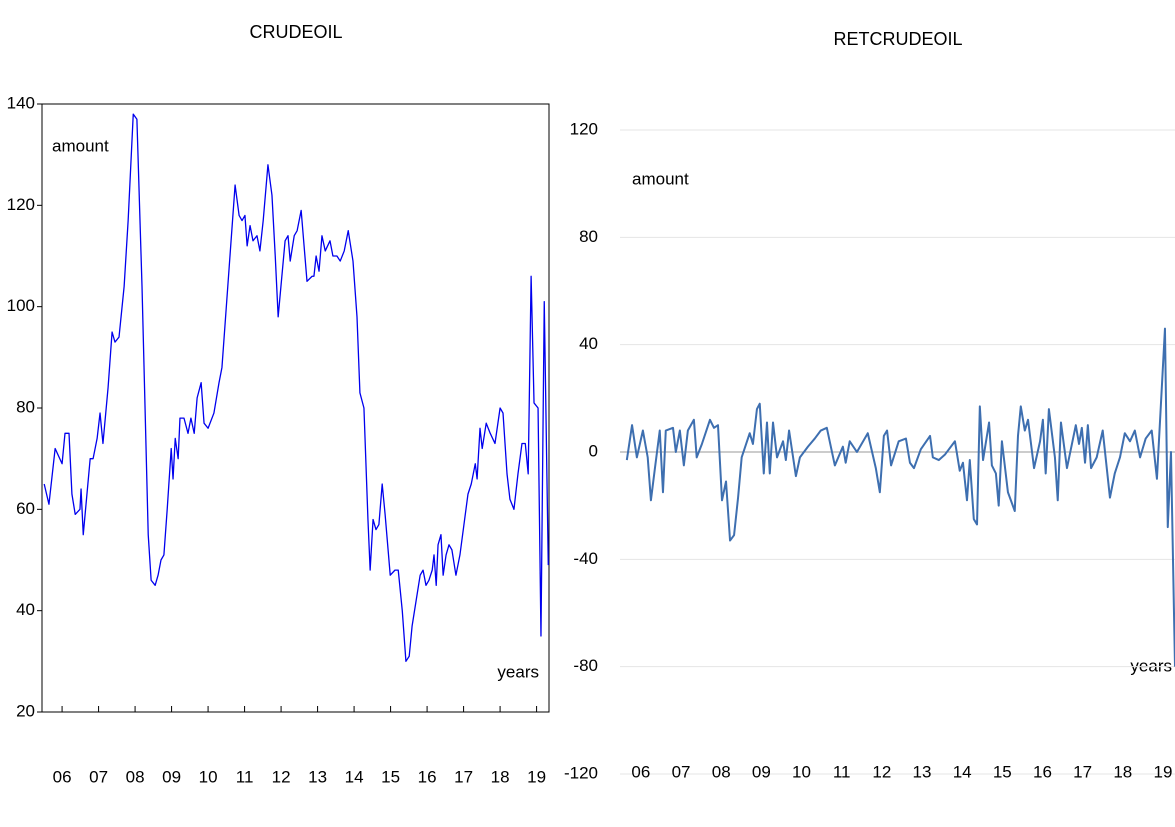 Image resolution: width=1175 pixels, height=827 pixels. What do you see at coordinates (295, 32) in the screenshot?
I see `chart-title: CRUDEOIL` at bounding box center [295, 32].